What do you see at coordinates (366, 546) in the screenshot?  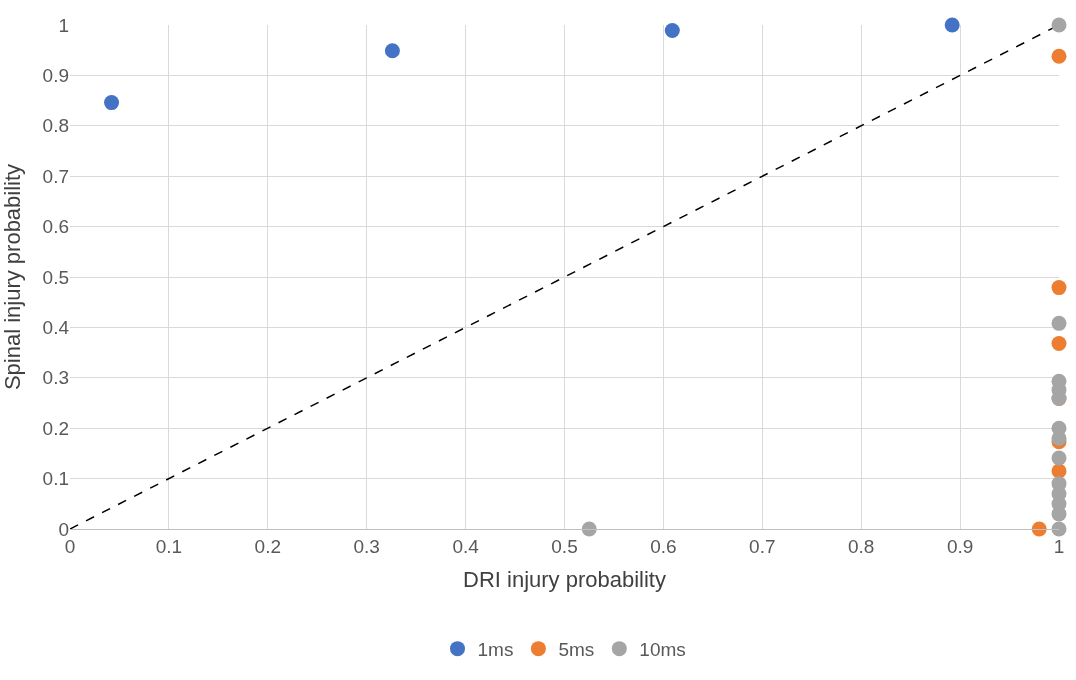 I see `x-tick-label: 0.3` at bounding box center [366, 546].